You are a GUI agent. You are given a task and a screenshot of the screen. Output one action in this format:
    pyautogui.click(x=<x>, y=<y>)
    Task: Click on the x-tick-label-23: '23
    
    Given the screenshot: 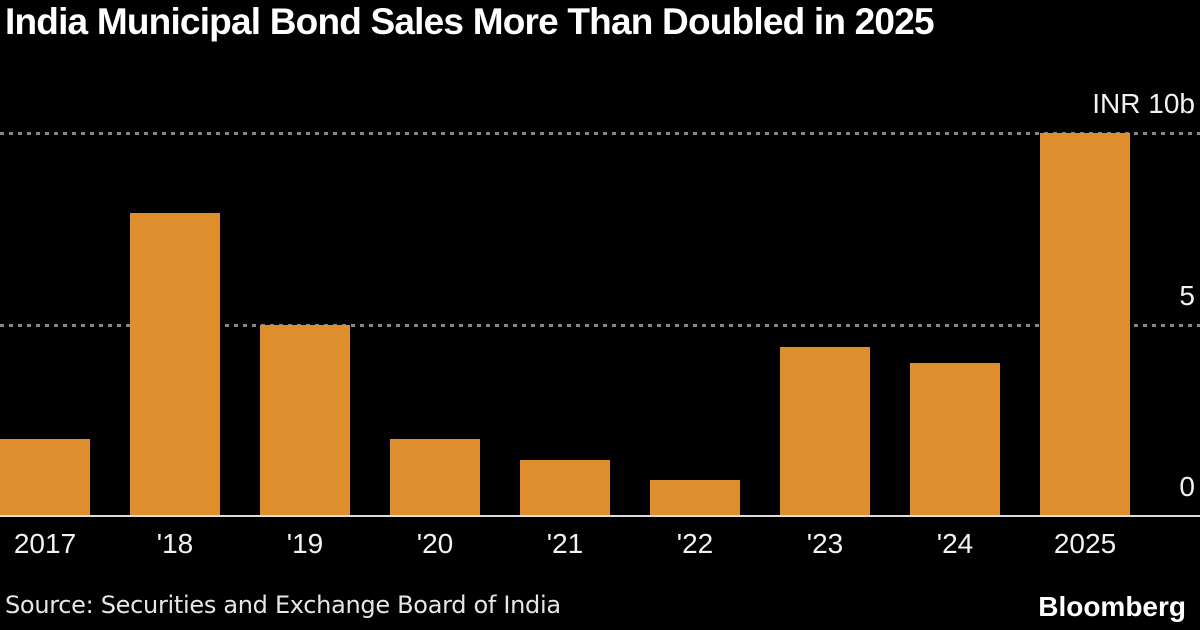 What is the action you would take?
    pyautogui.click(x=825, y=543)
    